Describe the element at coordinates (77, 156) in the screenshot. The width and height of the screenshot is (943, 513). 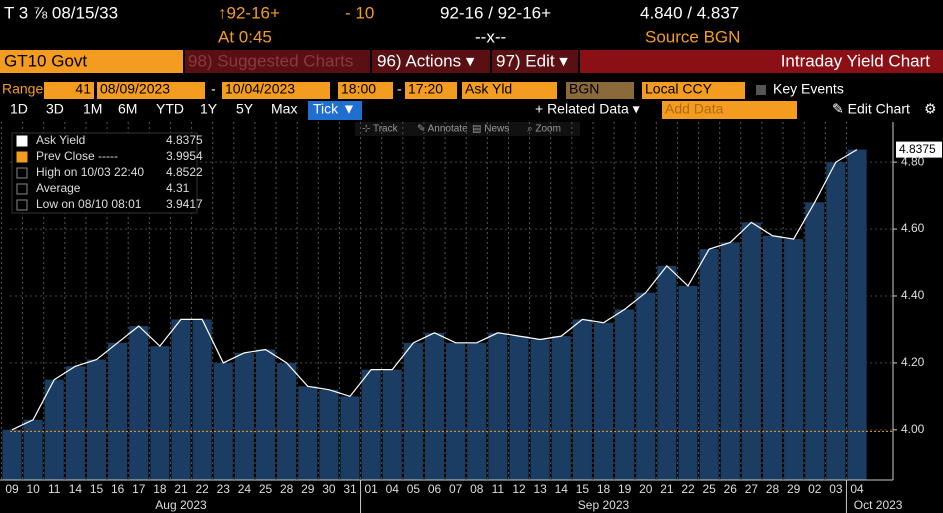
I see `legend-label: Prev Close -----` at that location.